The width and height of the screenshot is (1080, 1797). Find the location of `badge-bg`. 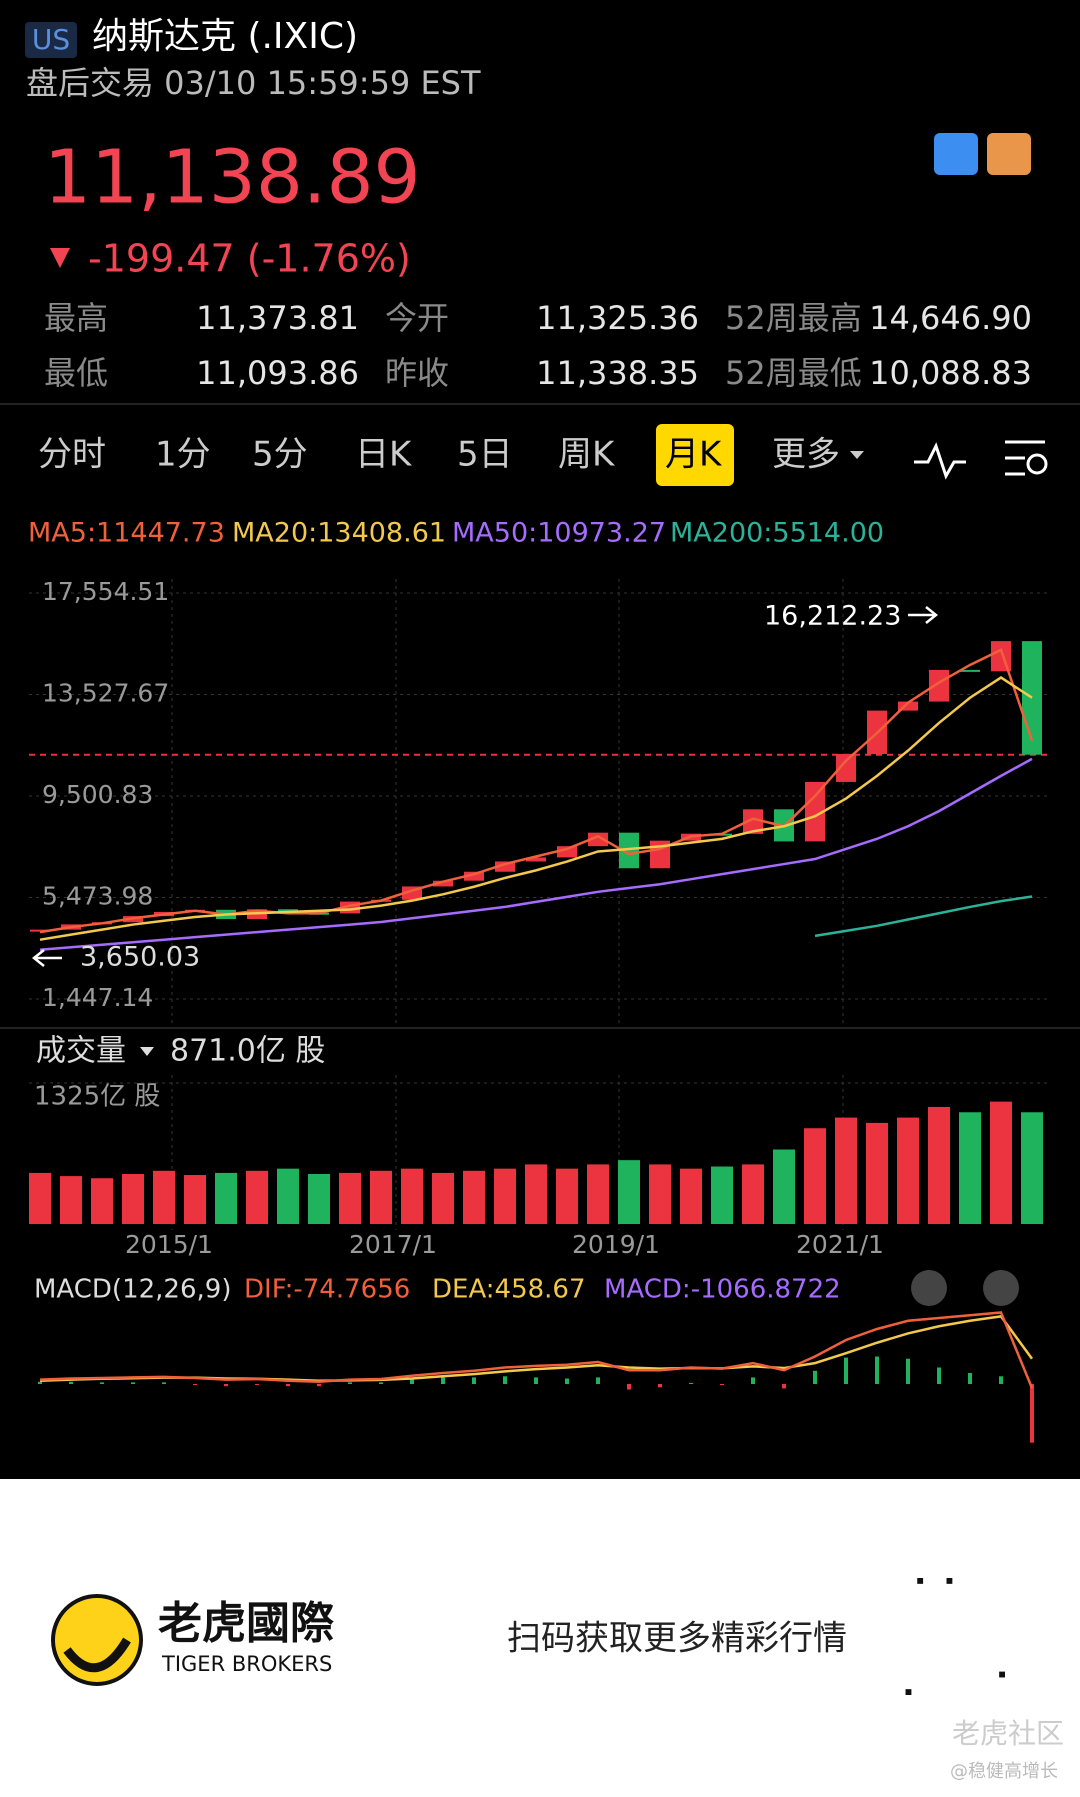

badge-bg is located at coordinates (51, 40).